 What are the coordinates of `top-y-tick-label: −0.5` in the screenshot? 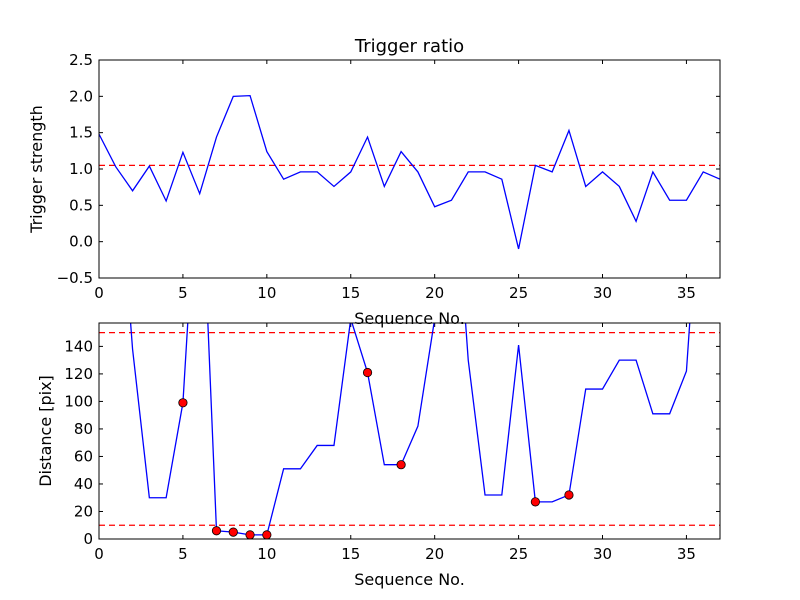 It's located at (75, 278).